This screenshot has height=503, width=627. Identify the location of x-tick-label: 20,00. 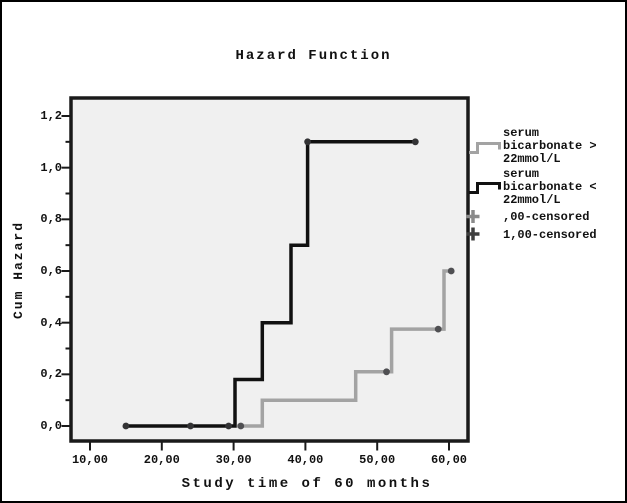
(161, 460).